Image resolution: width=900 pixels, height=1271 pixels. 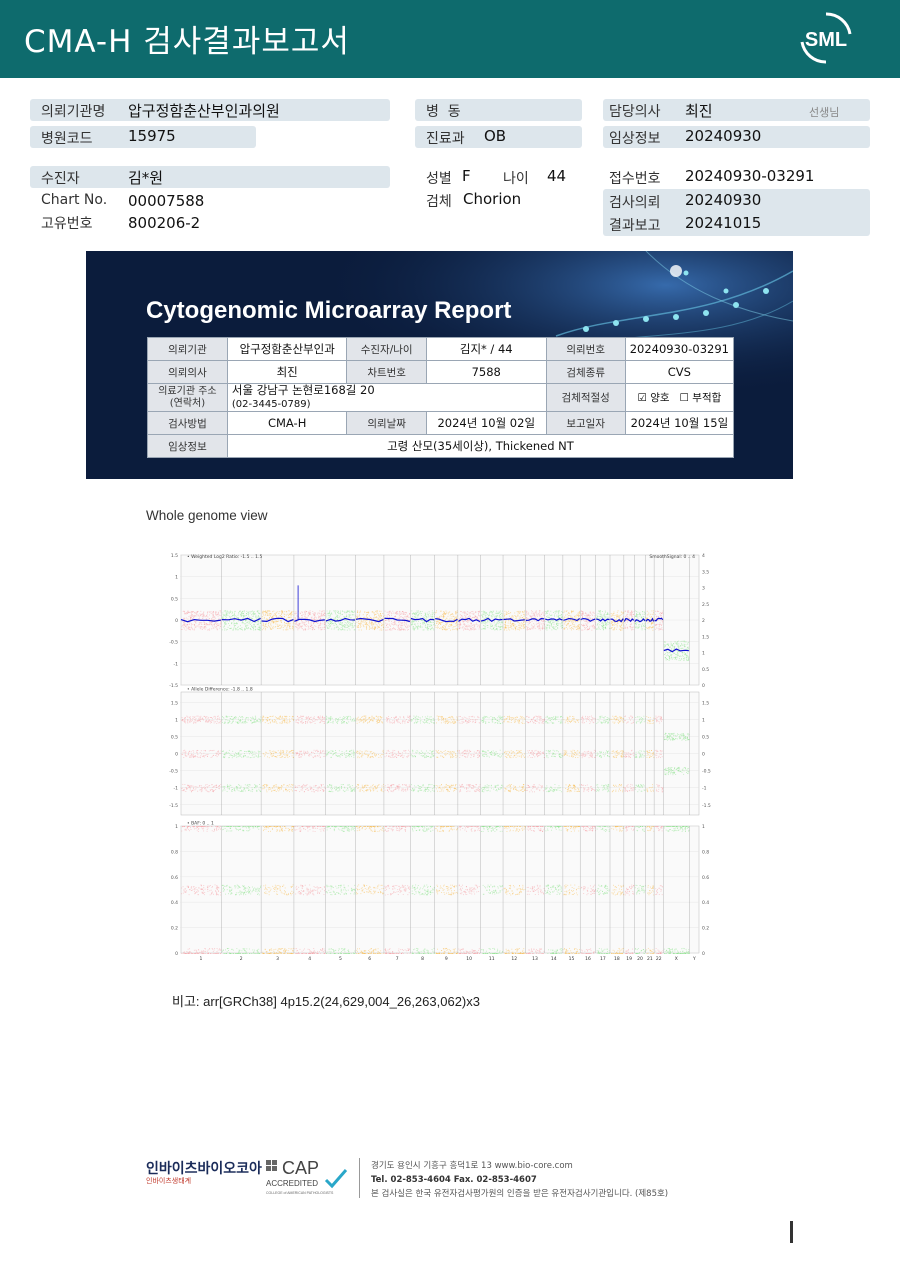 I want to click on cell-value: CMA-H, so click(x=287, y=423).